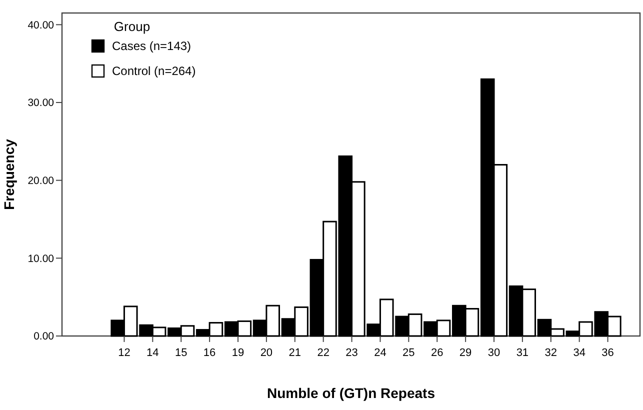  What do you see at coordinates (154, 71) in the screenshot?
I see `legend-label: Control (n=264)` at bounding box center [154, 71].